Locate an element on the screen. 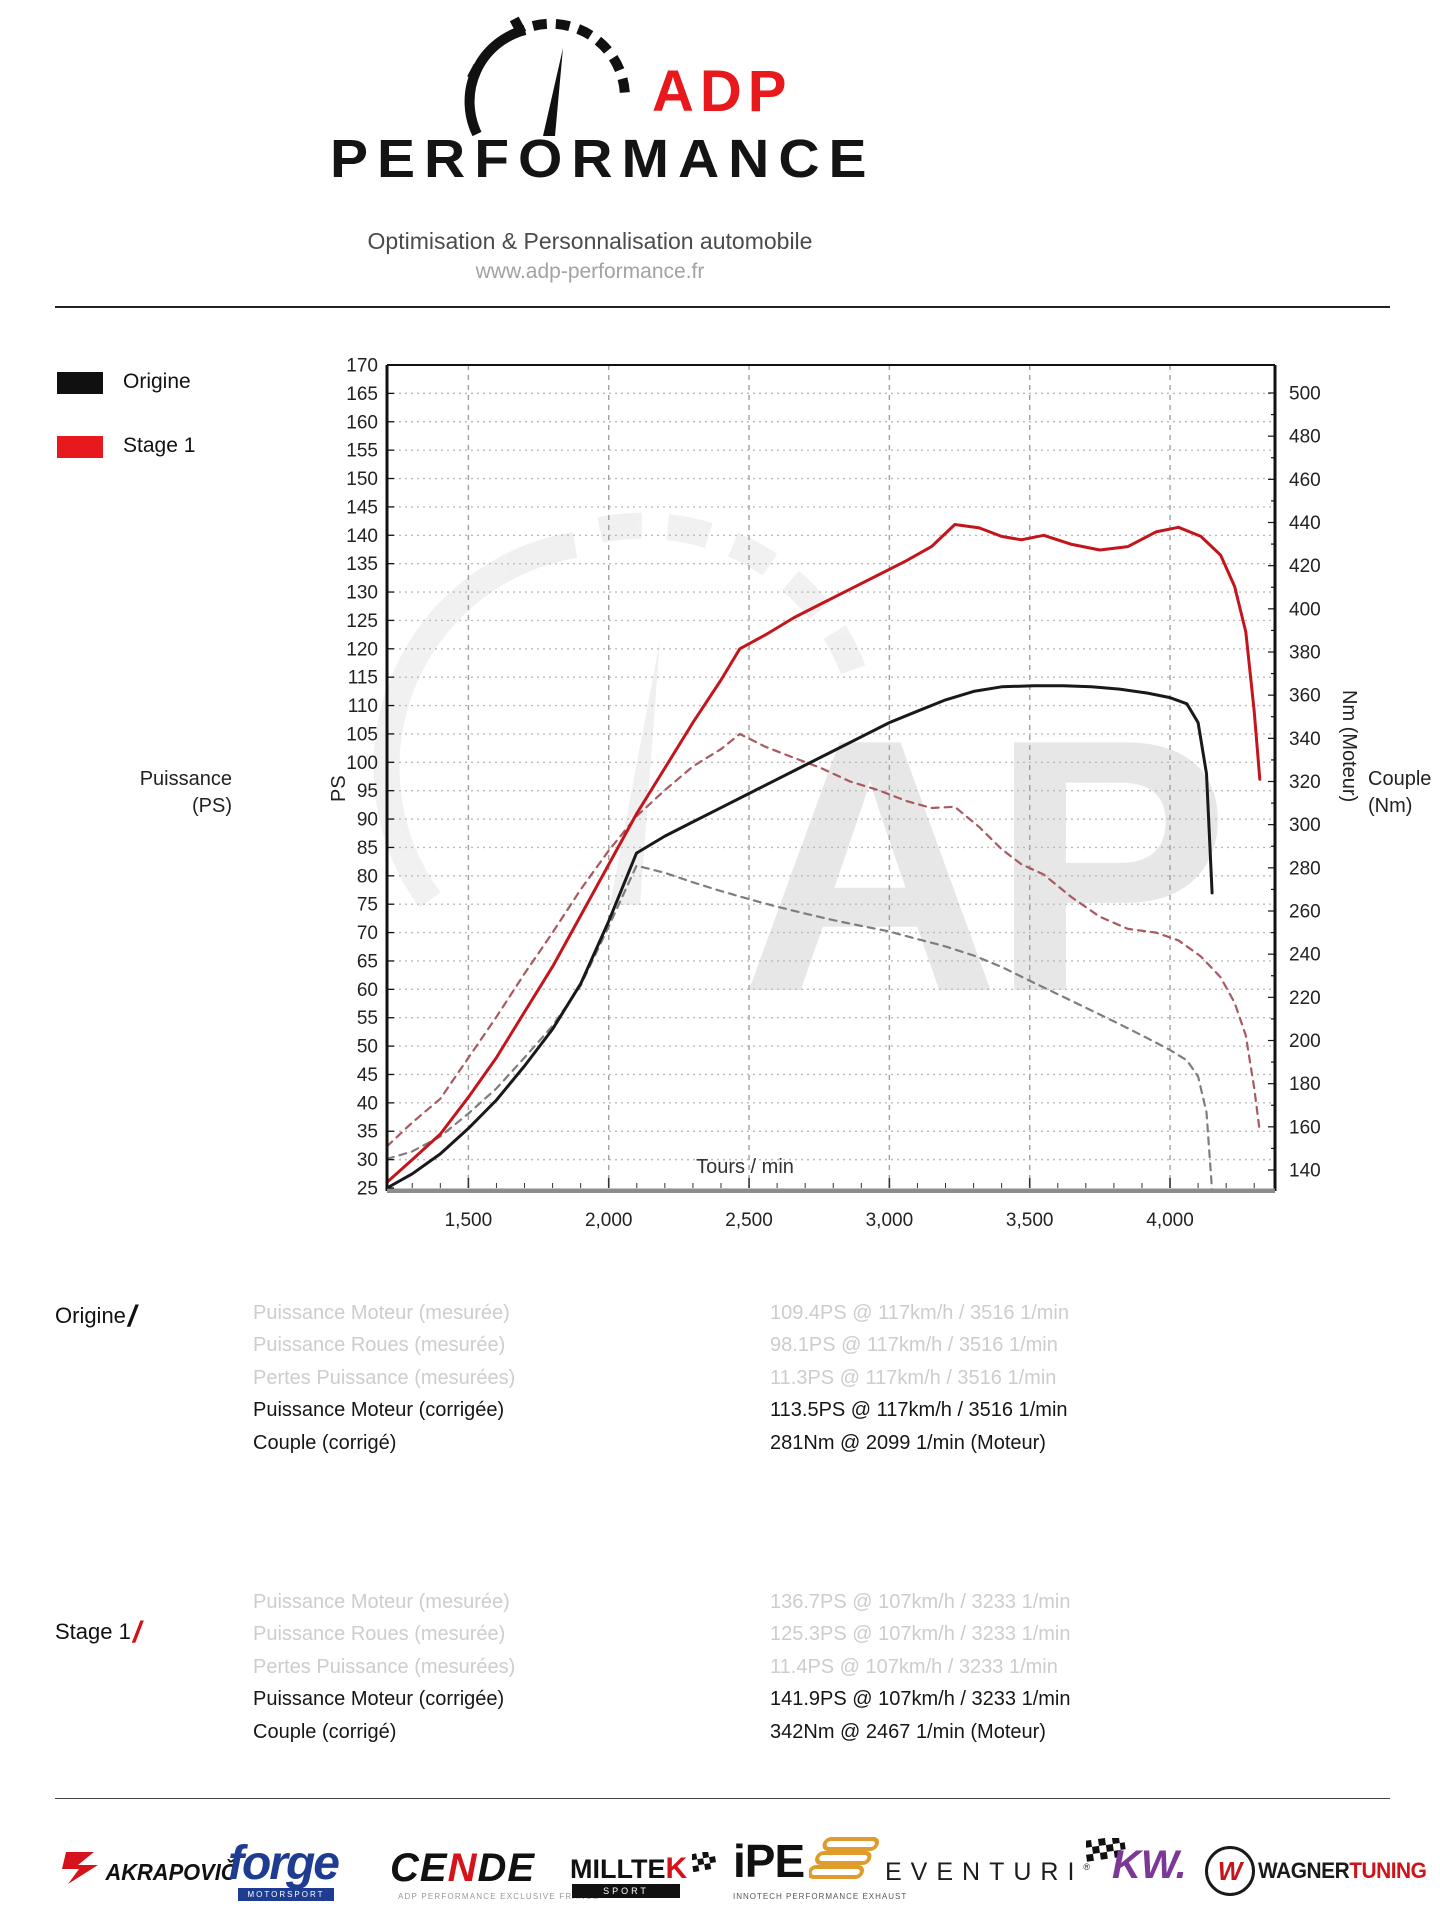 The width and height of the screenshot is (1440, 1920). svg-text: 155 is located at coordinates (362, 451).